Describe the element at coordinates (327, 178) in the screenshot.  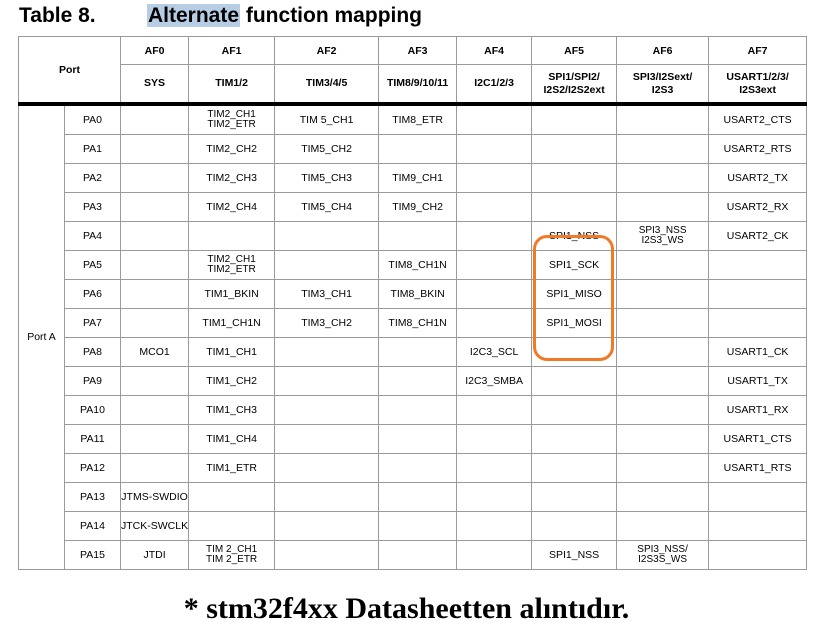
I see `af-cell: TIM5_CH3` at that location.